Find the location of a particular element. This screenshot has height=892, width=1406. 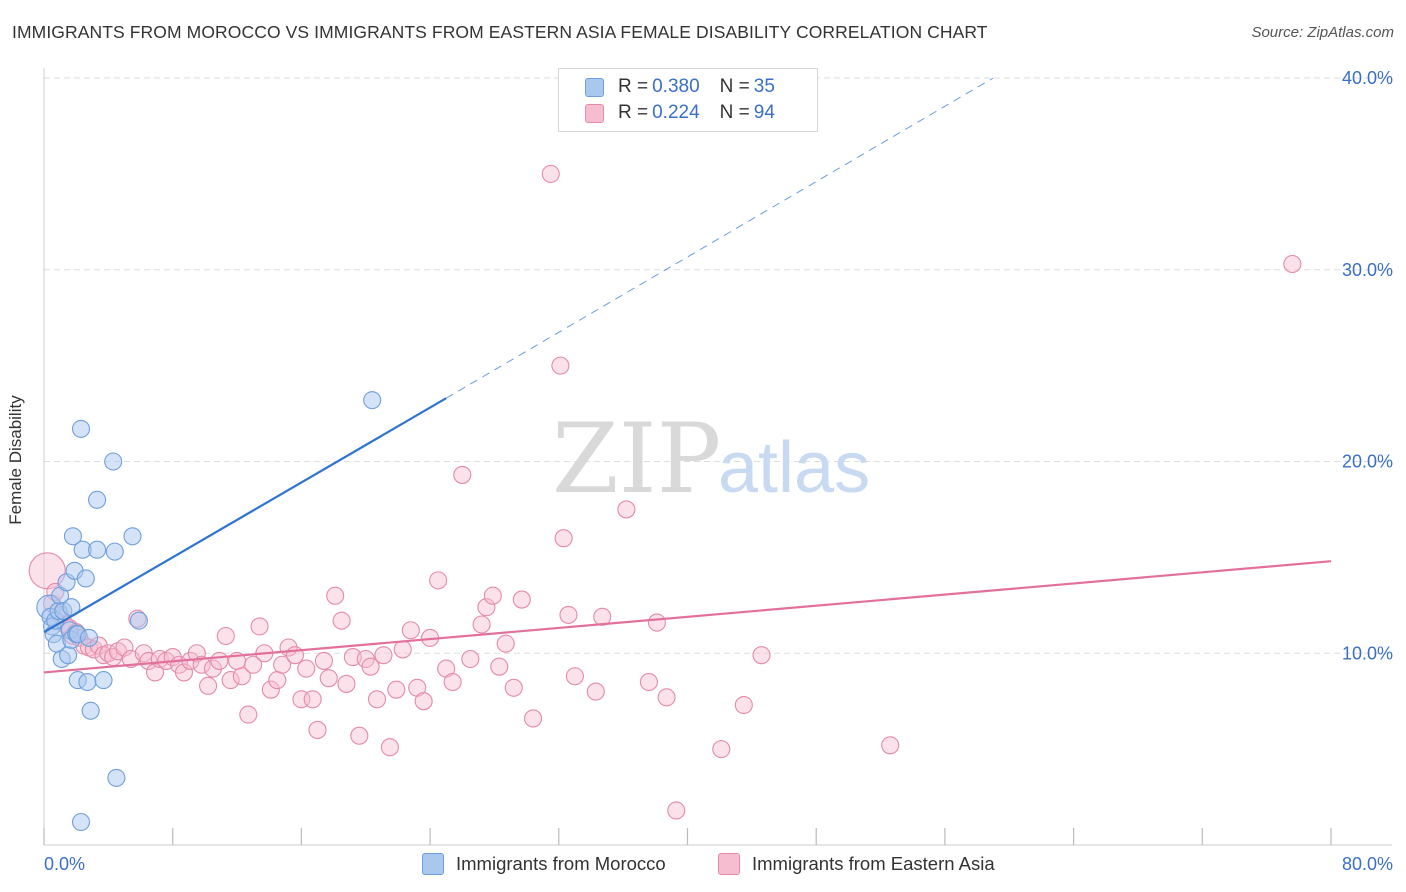

chart-source: Source: ZipAtlas.com is located at coordinates (1322, 32).